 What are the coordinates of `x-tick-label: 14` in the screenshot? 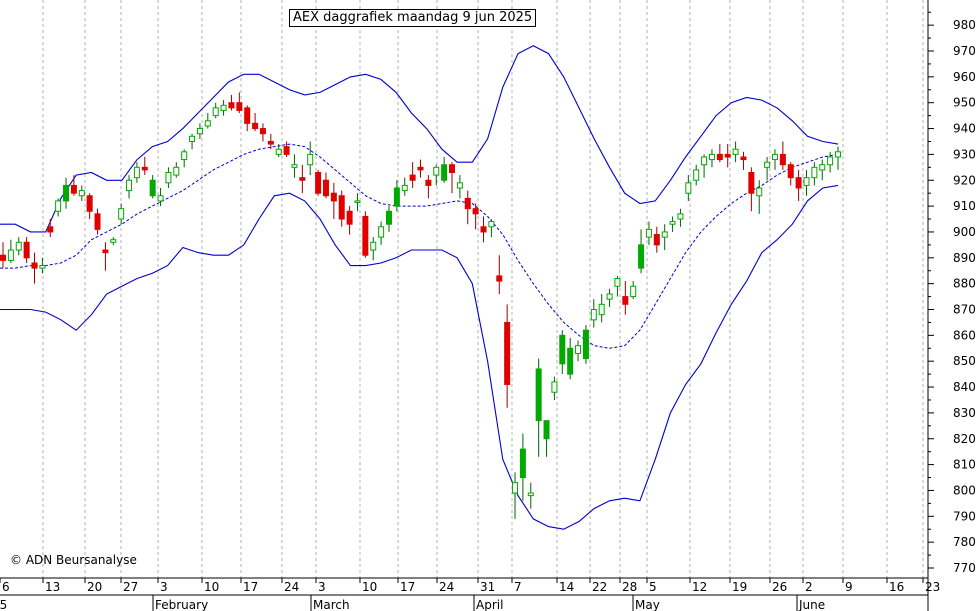 It's located at (566, 587).